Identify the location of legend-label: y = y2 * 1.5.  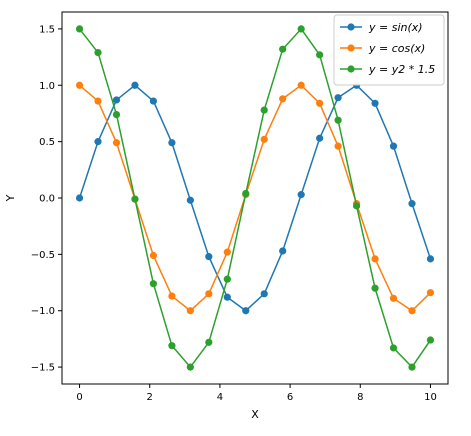
(401, 69).